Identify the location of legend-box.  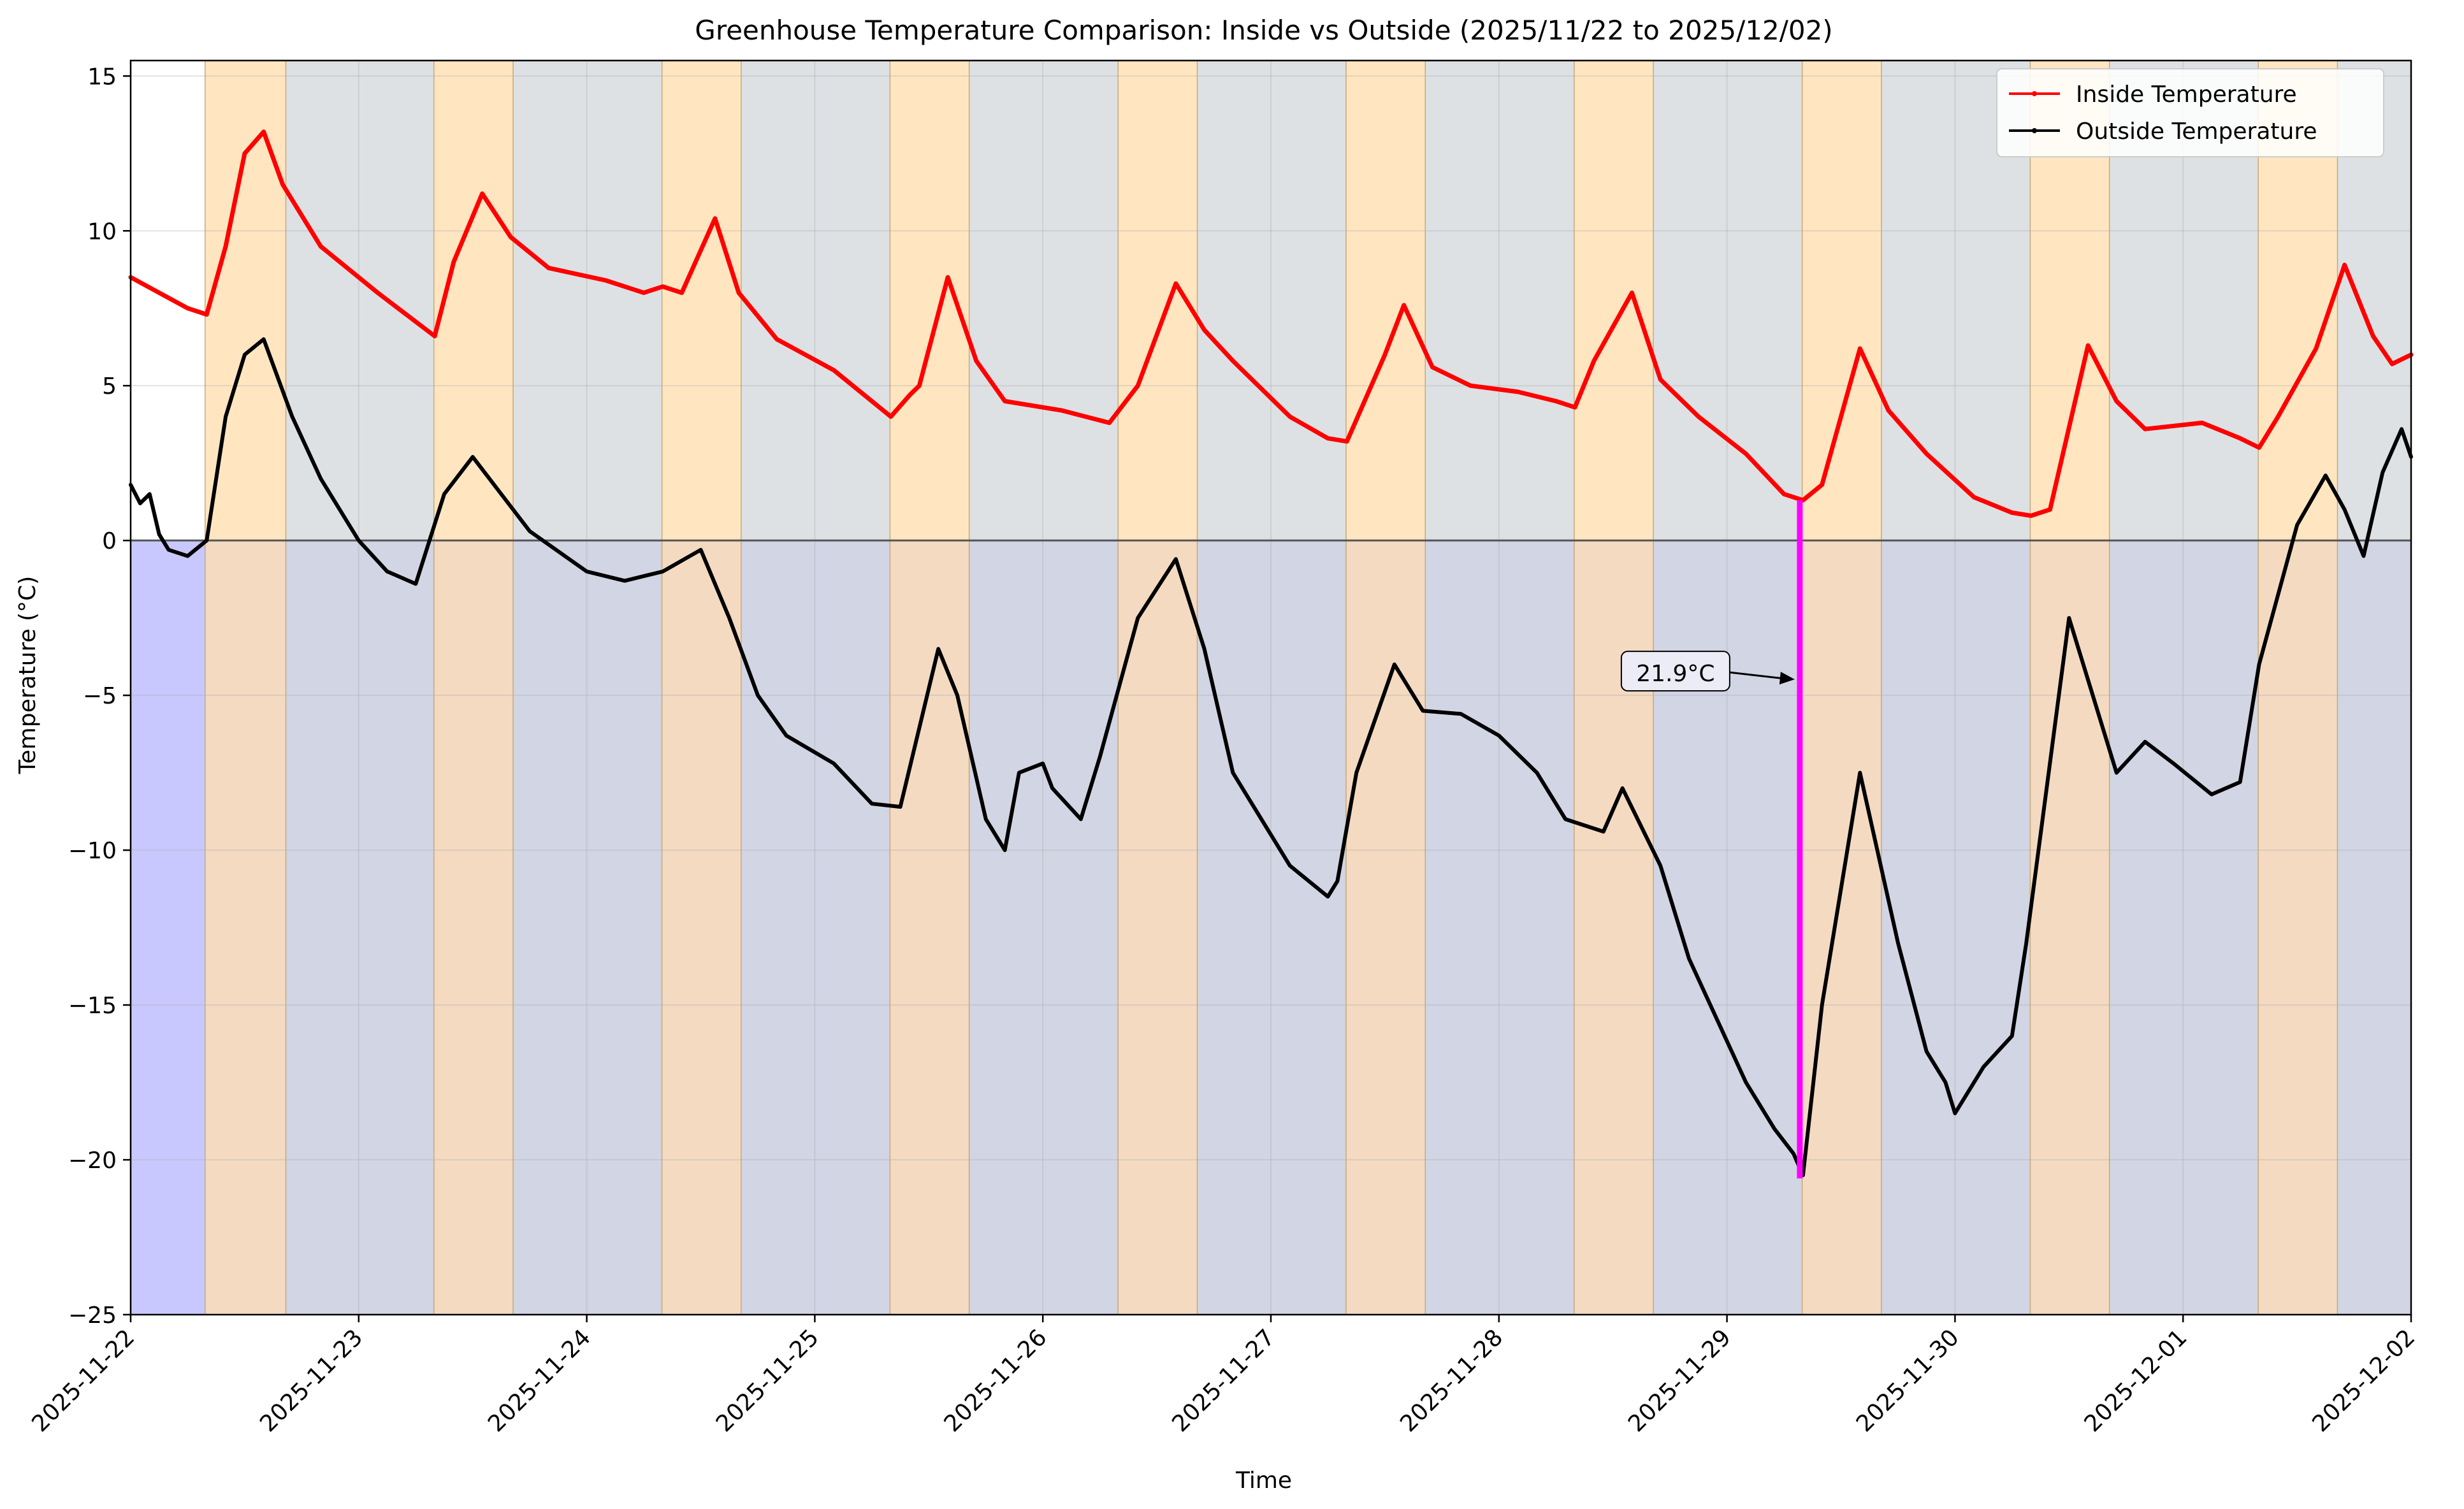
(2190, 112).